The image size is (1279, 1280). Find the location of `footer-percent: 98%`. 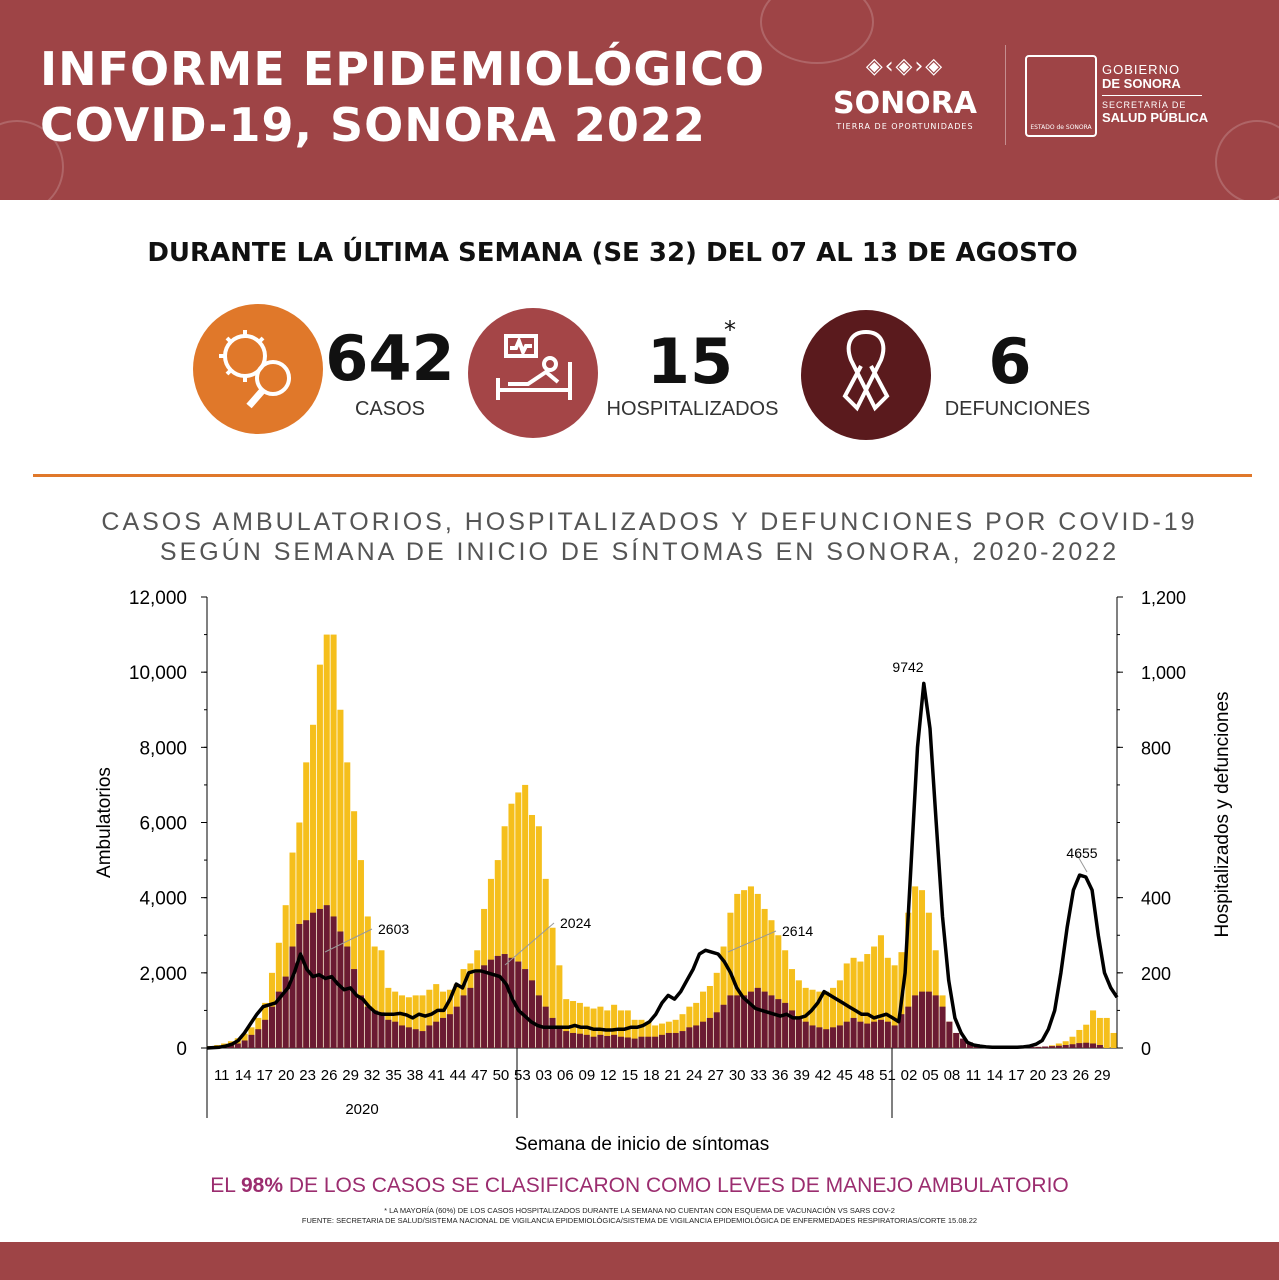

footer-percent: 98% is located at coordinates (262, 1185).